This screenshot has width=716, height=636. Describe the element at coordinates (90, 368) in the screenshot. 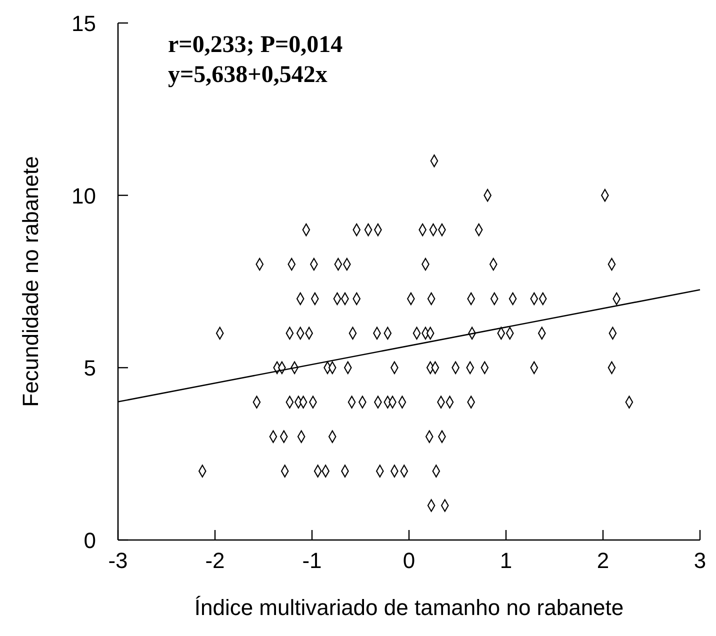

I see `y-tick-label: 5` at that location.